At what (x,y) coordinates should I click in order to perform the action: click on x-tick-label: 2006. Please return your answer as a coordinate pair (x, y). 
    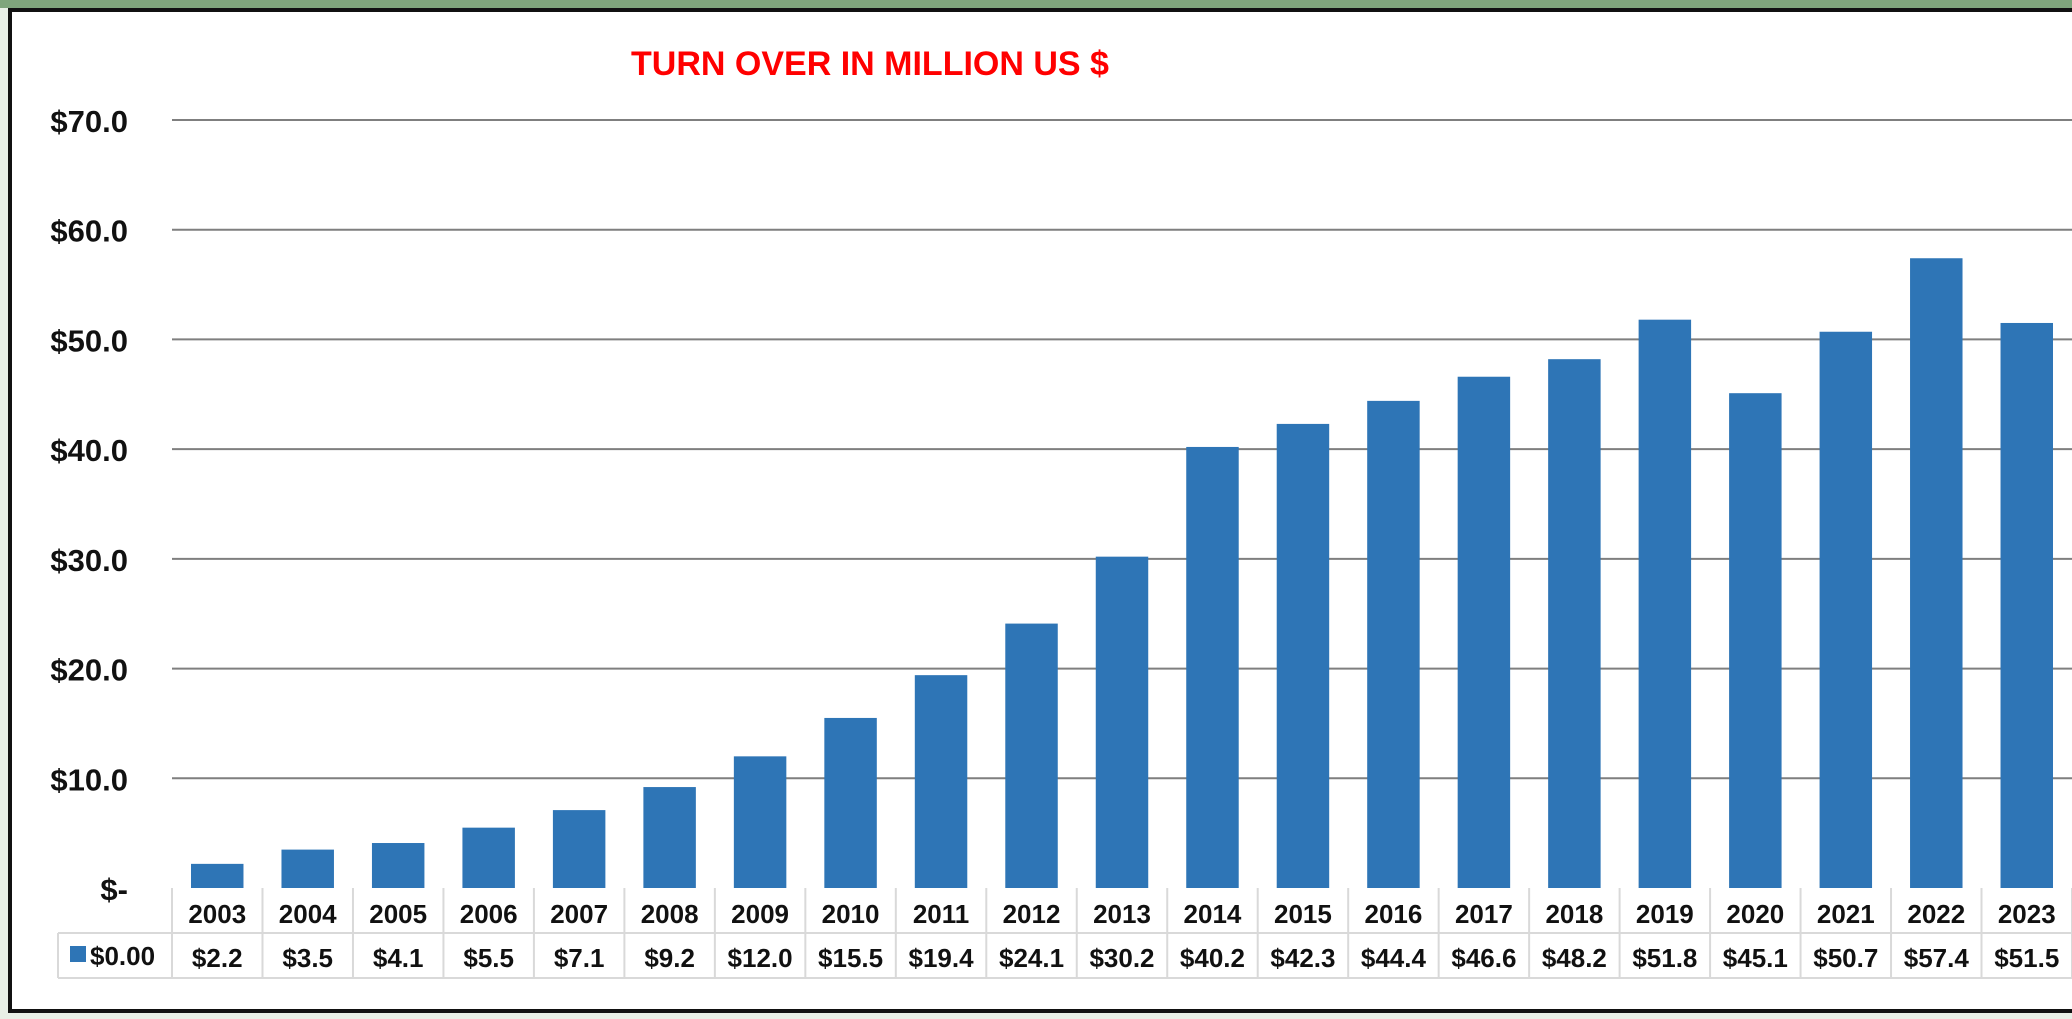
    Looking at the image, I should click on (489, 914).